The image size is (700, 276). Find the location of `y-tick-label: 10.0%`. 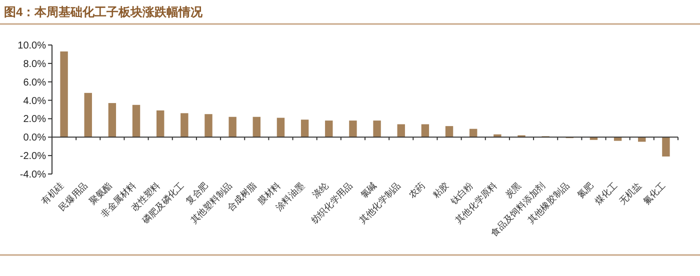

y-tick-label: 10.0% is located at coordinates (32, 46).